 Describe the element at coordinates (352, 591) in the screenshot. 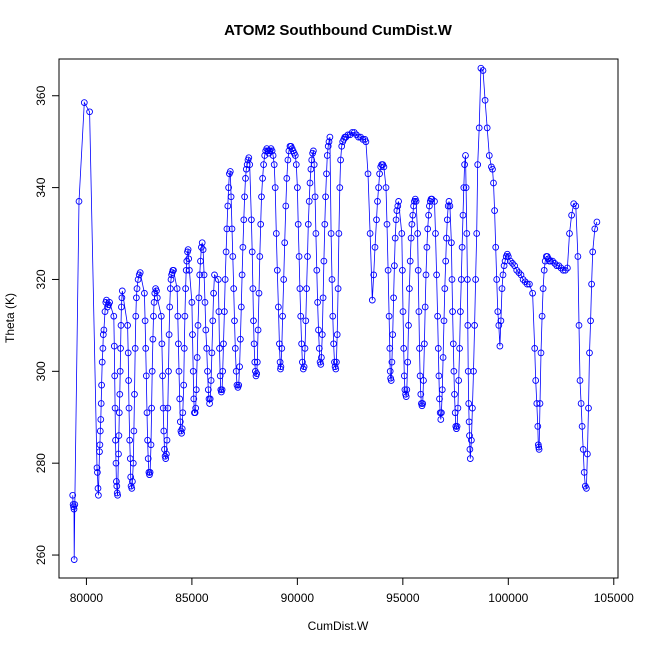

I see `x-axis: 80000 85000 90000 95000 100000 105000` at that location.